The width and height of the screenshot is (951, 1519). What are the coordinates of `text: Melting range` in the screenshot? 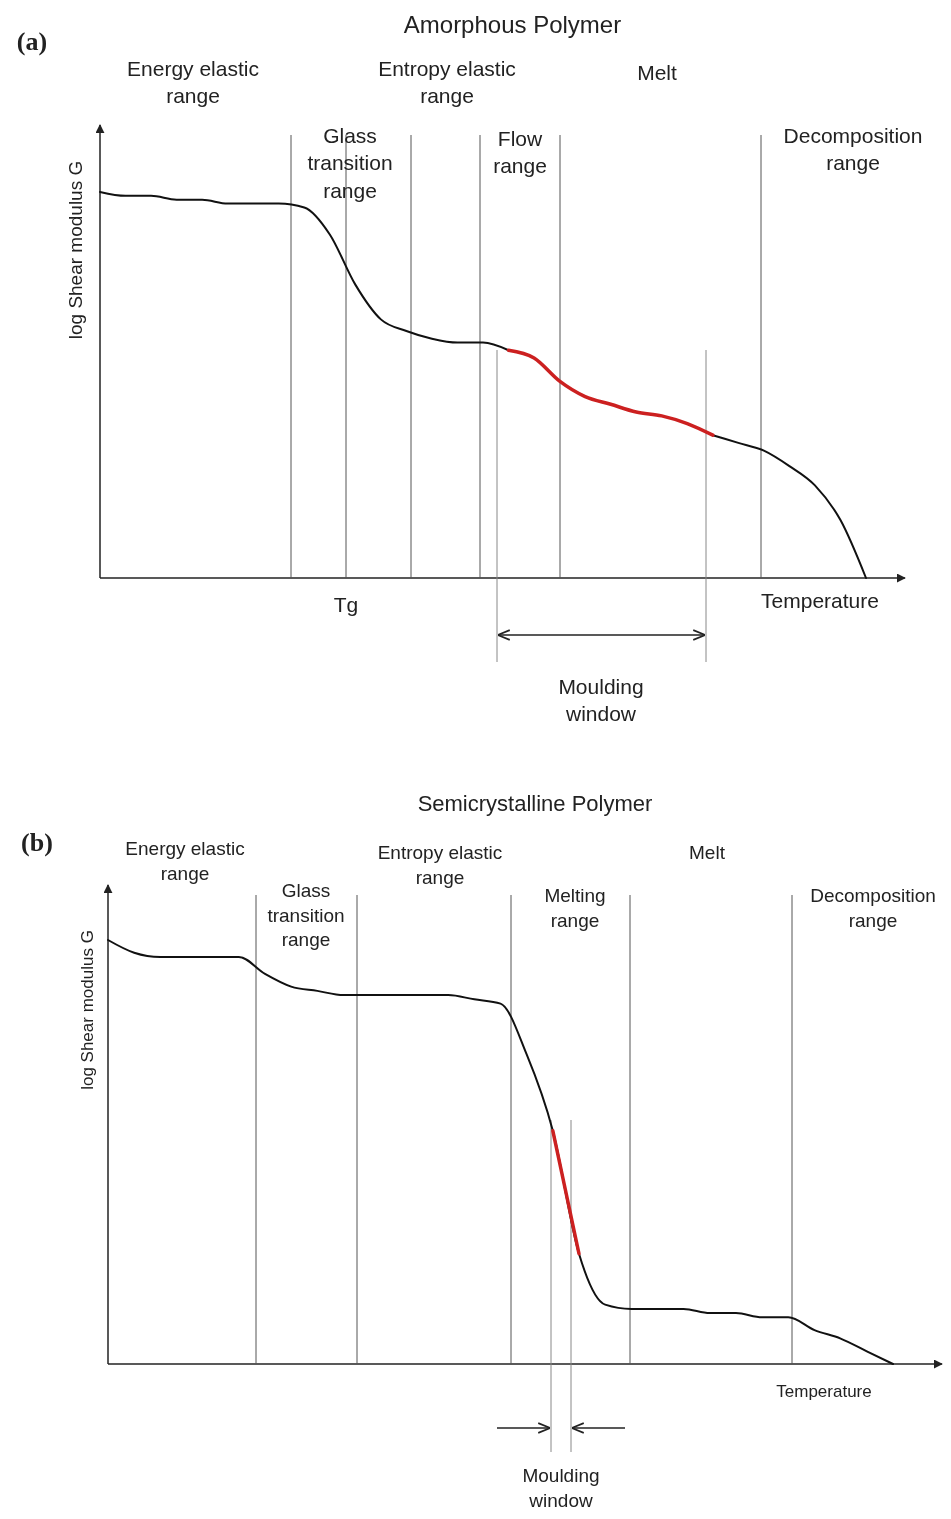 It's located at (575, 908).